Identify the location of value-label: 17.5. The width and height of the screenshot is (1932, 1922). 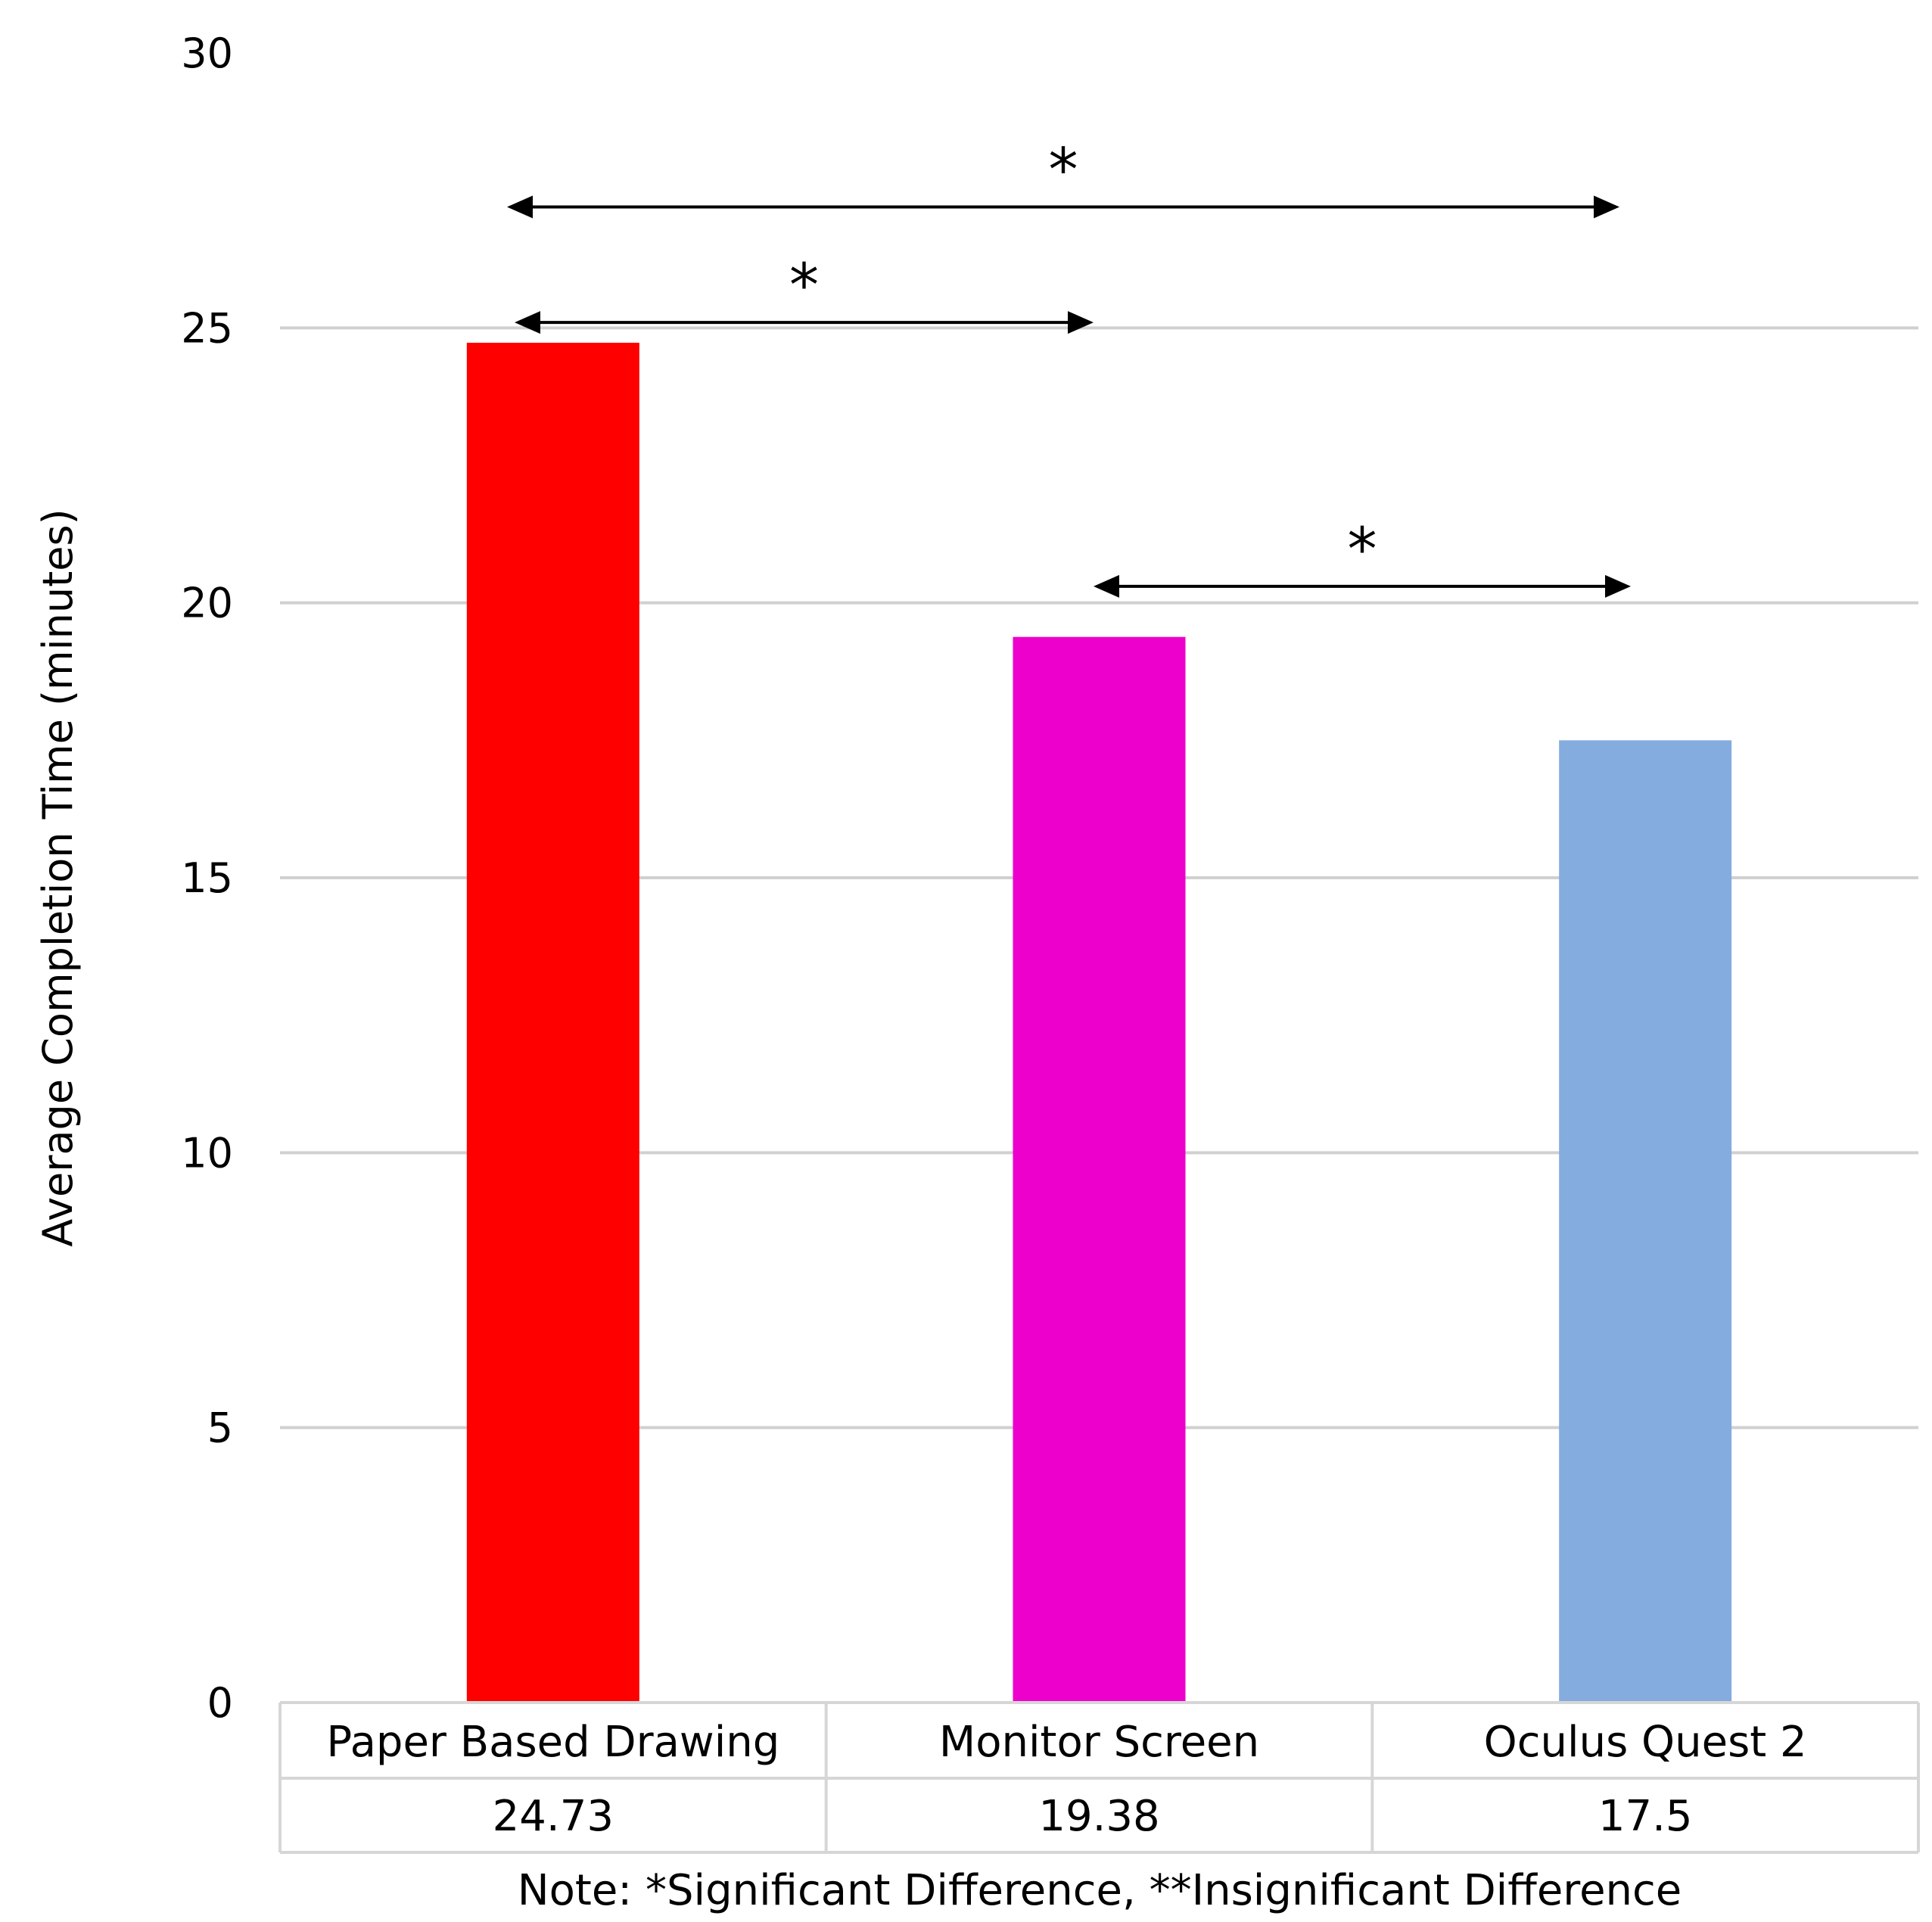
(1645, 1817).